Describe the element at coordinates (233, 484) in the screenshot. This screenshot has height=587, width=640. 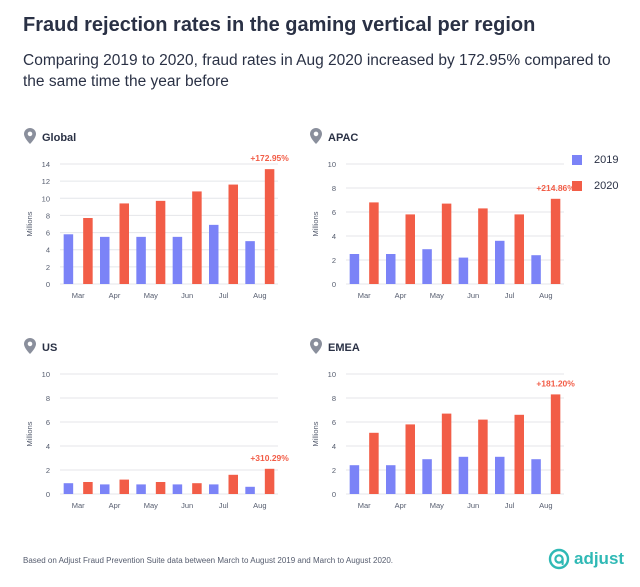
I see `bar-us-2020-jul` at that location.